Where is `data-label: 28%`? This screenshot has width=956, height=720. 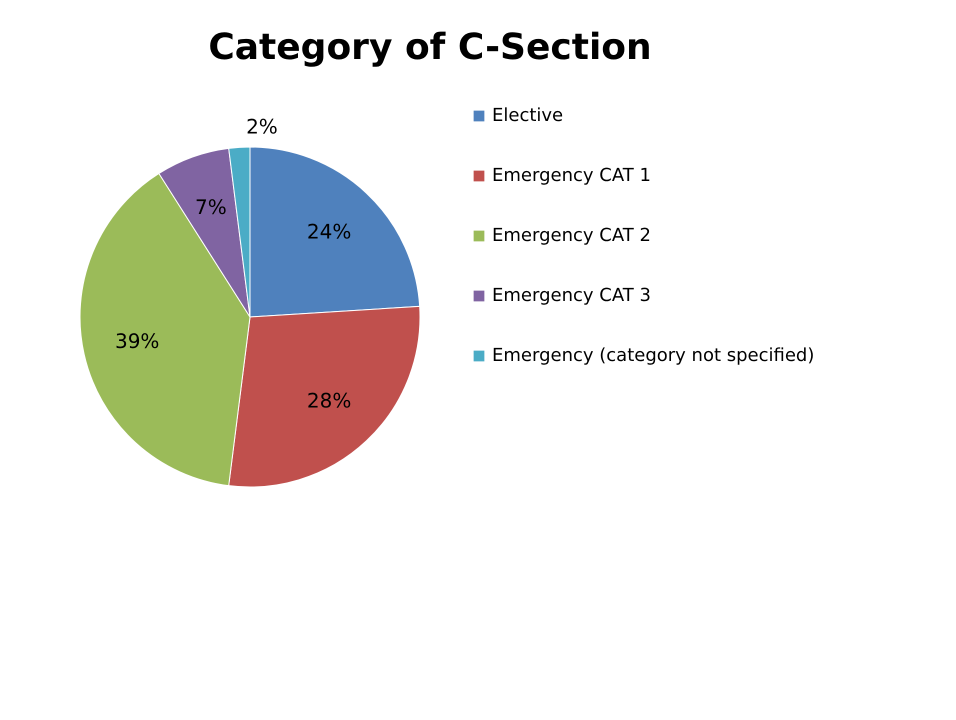 data-label: 28% is located at coordinates (329, 400).